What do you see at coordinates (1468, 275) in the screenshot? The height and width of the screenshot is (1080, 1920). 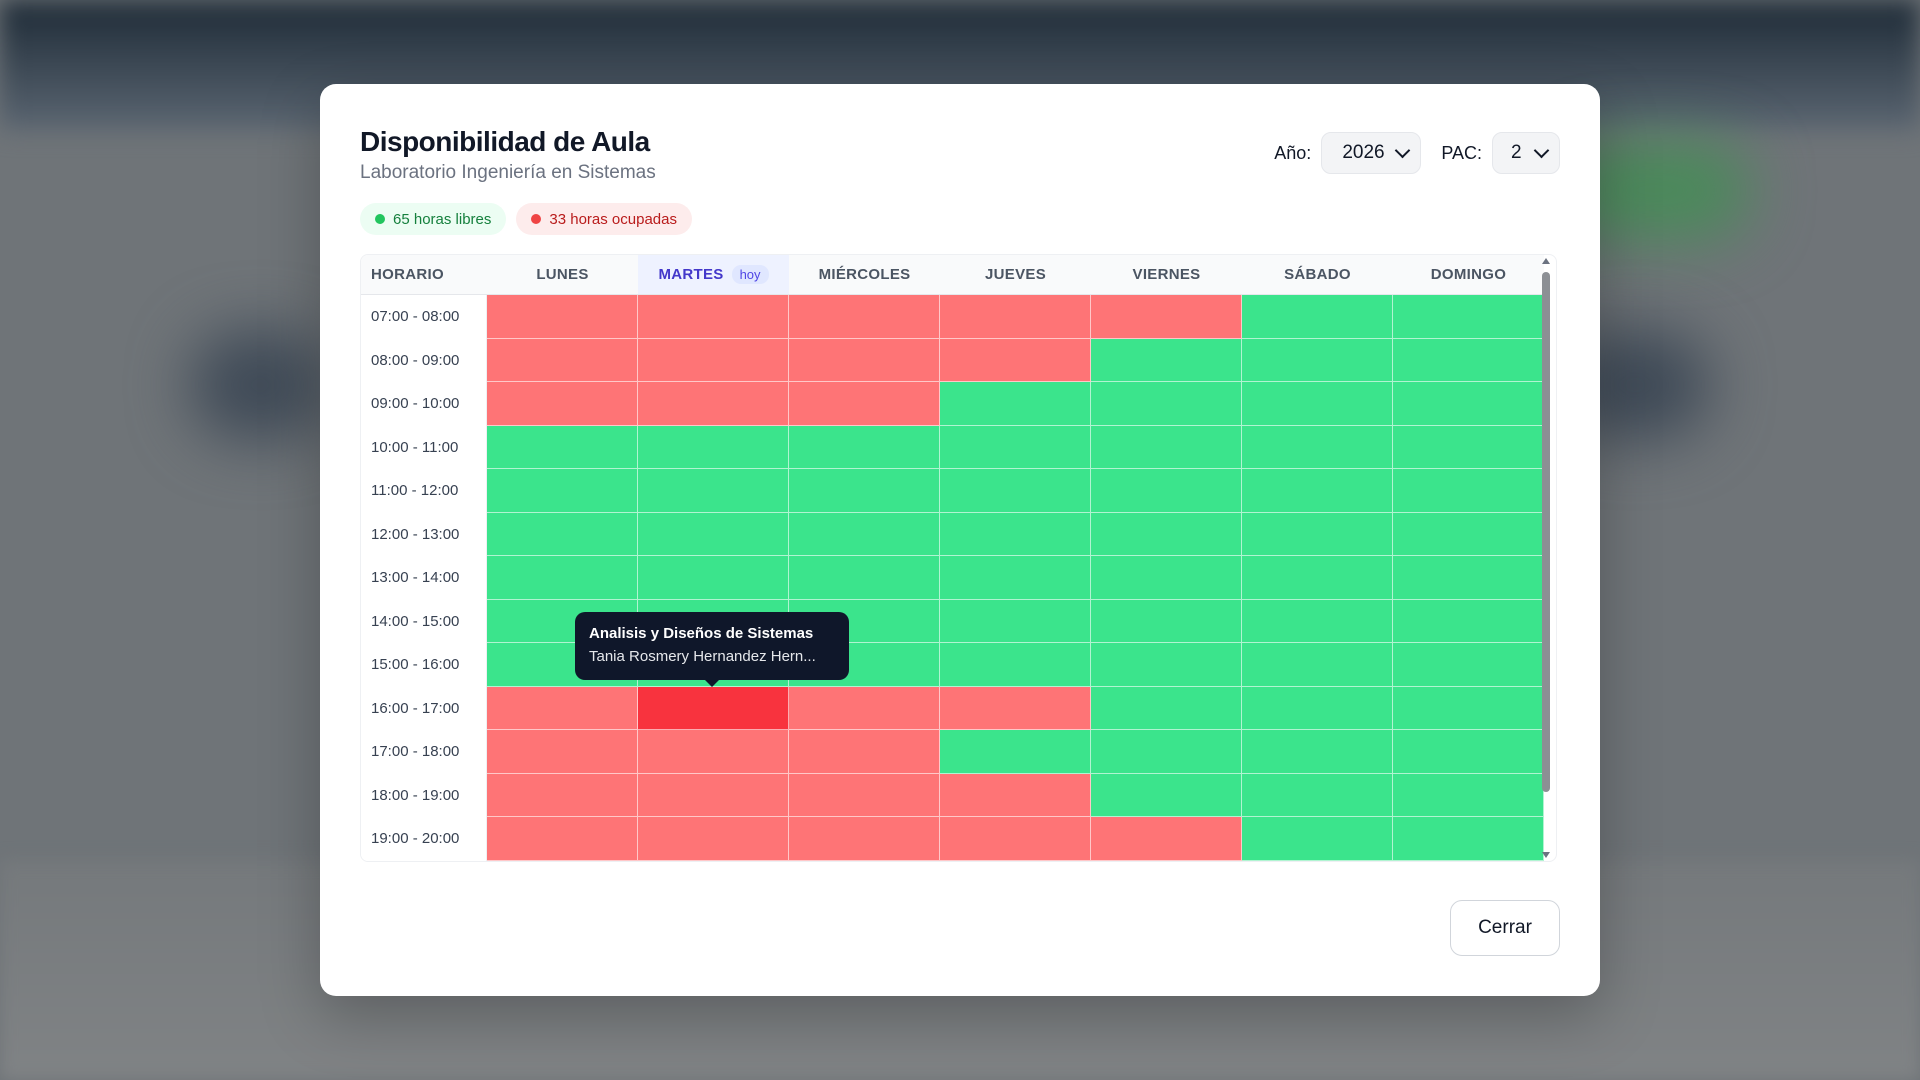 I see `day-header: DOMINGO` at bounding box center [1468, 275].